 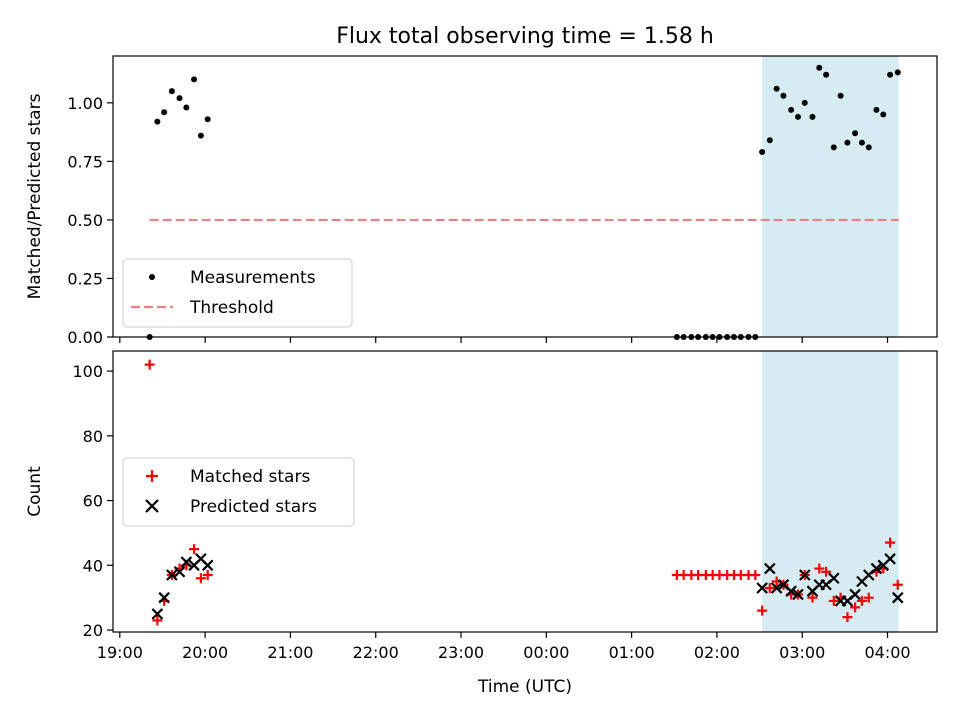 I want to click on y-tick-label: 1.00, so click(x=85, y=103).